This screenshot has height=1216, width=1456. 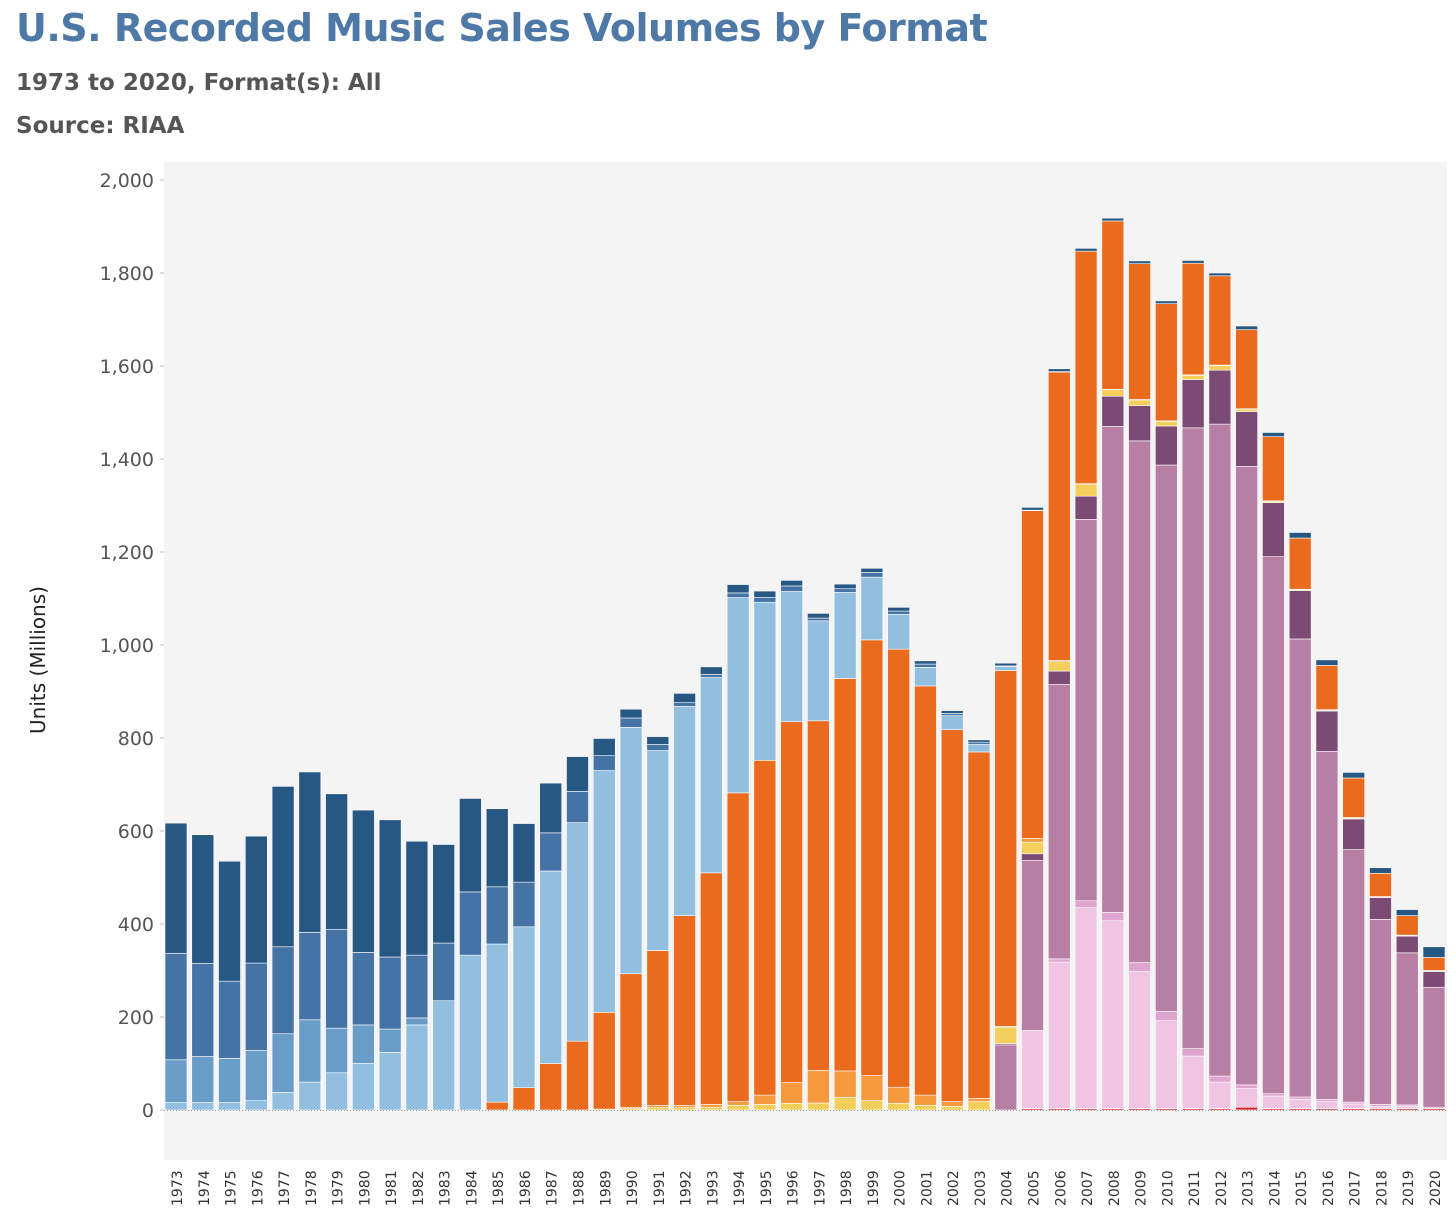 What do you see at coordinates (419, 1188) in the screenshot?
I see `x-tick-label: 1982` at bounding box center [419, 1188].